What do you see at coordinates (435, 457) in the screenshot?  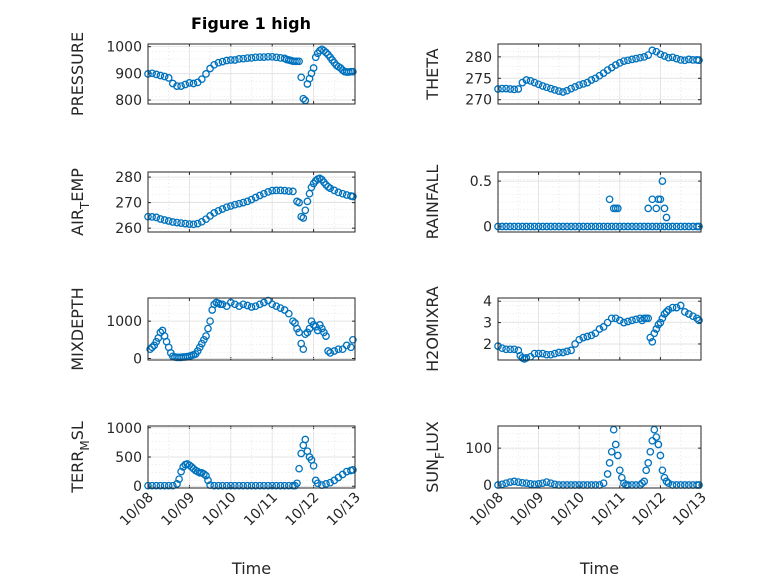 I see `y-axis-label: SUNFLUX` at bounding box center [435, 457].